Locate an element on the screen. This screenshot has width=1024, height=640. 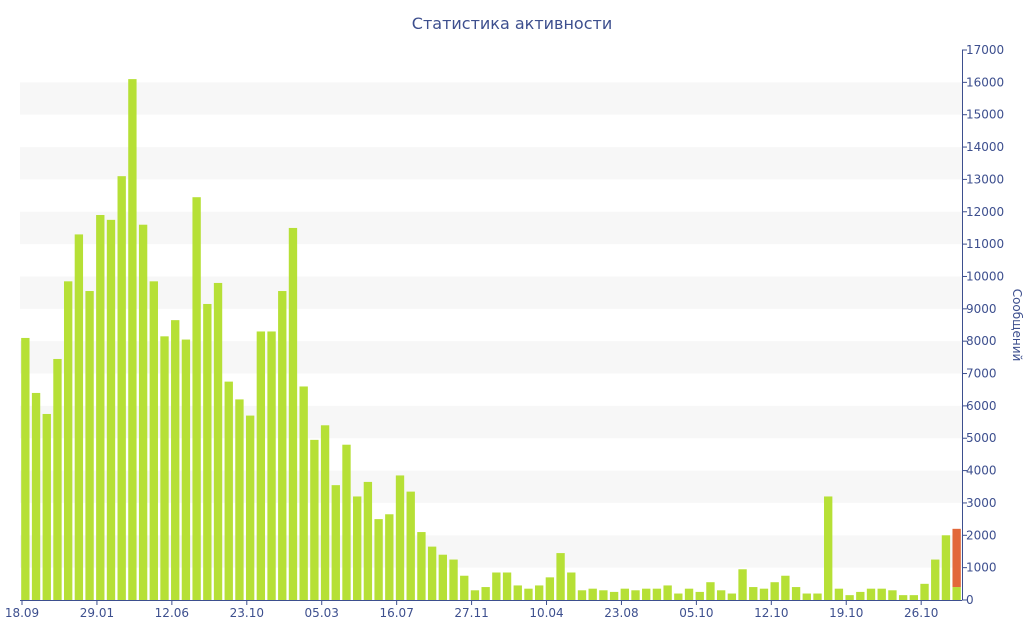
x-tick-label: 05.03 is located at coordinates (322, 613).